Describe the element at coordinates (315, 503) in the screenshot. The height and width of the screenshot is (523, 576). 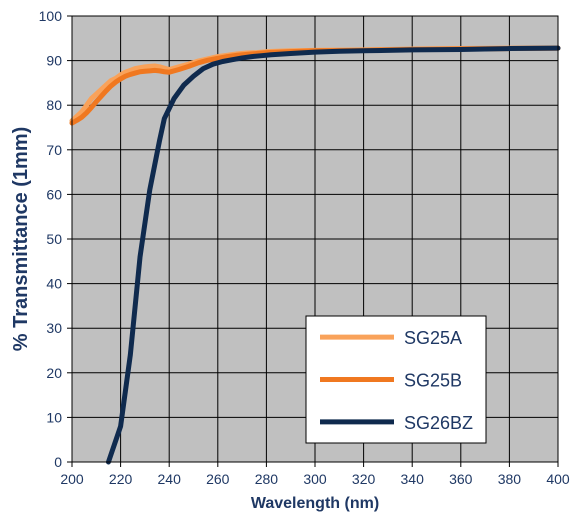
I see `x-axis-label: Wavelength (nm)` at that location.